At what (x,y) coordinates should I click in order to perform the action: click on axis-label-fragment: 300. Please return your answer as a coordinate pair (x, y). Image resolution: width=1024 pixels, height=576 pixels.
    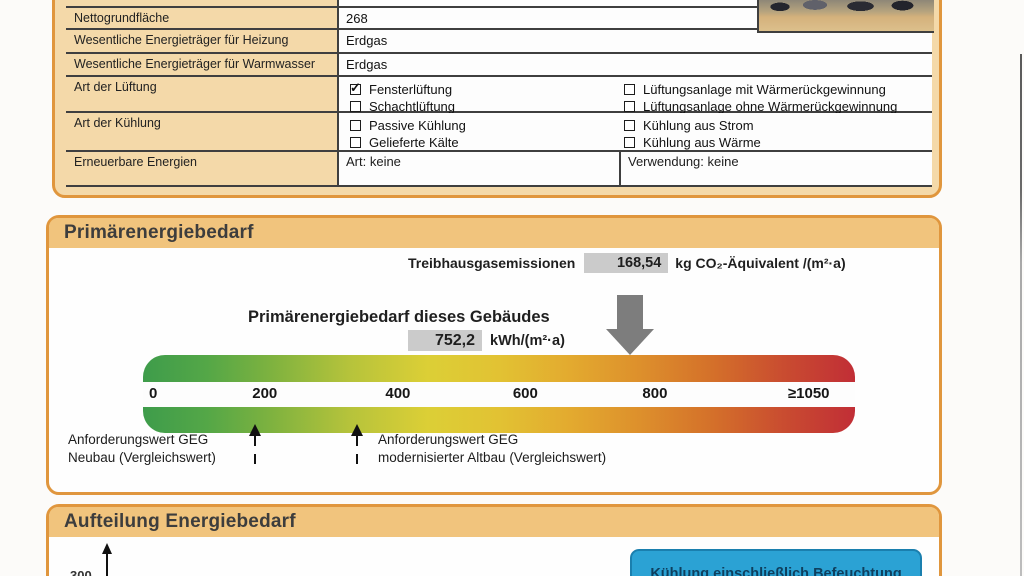
    Looking at the image, I should click on (81, 572).